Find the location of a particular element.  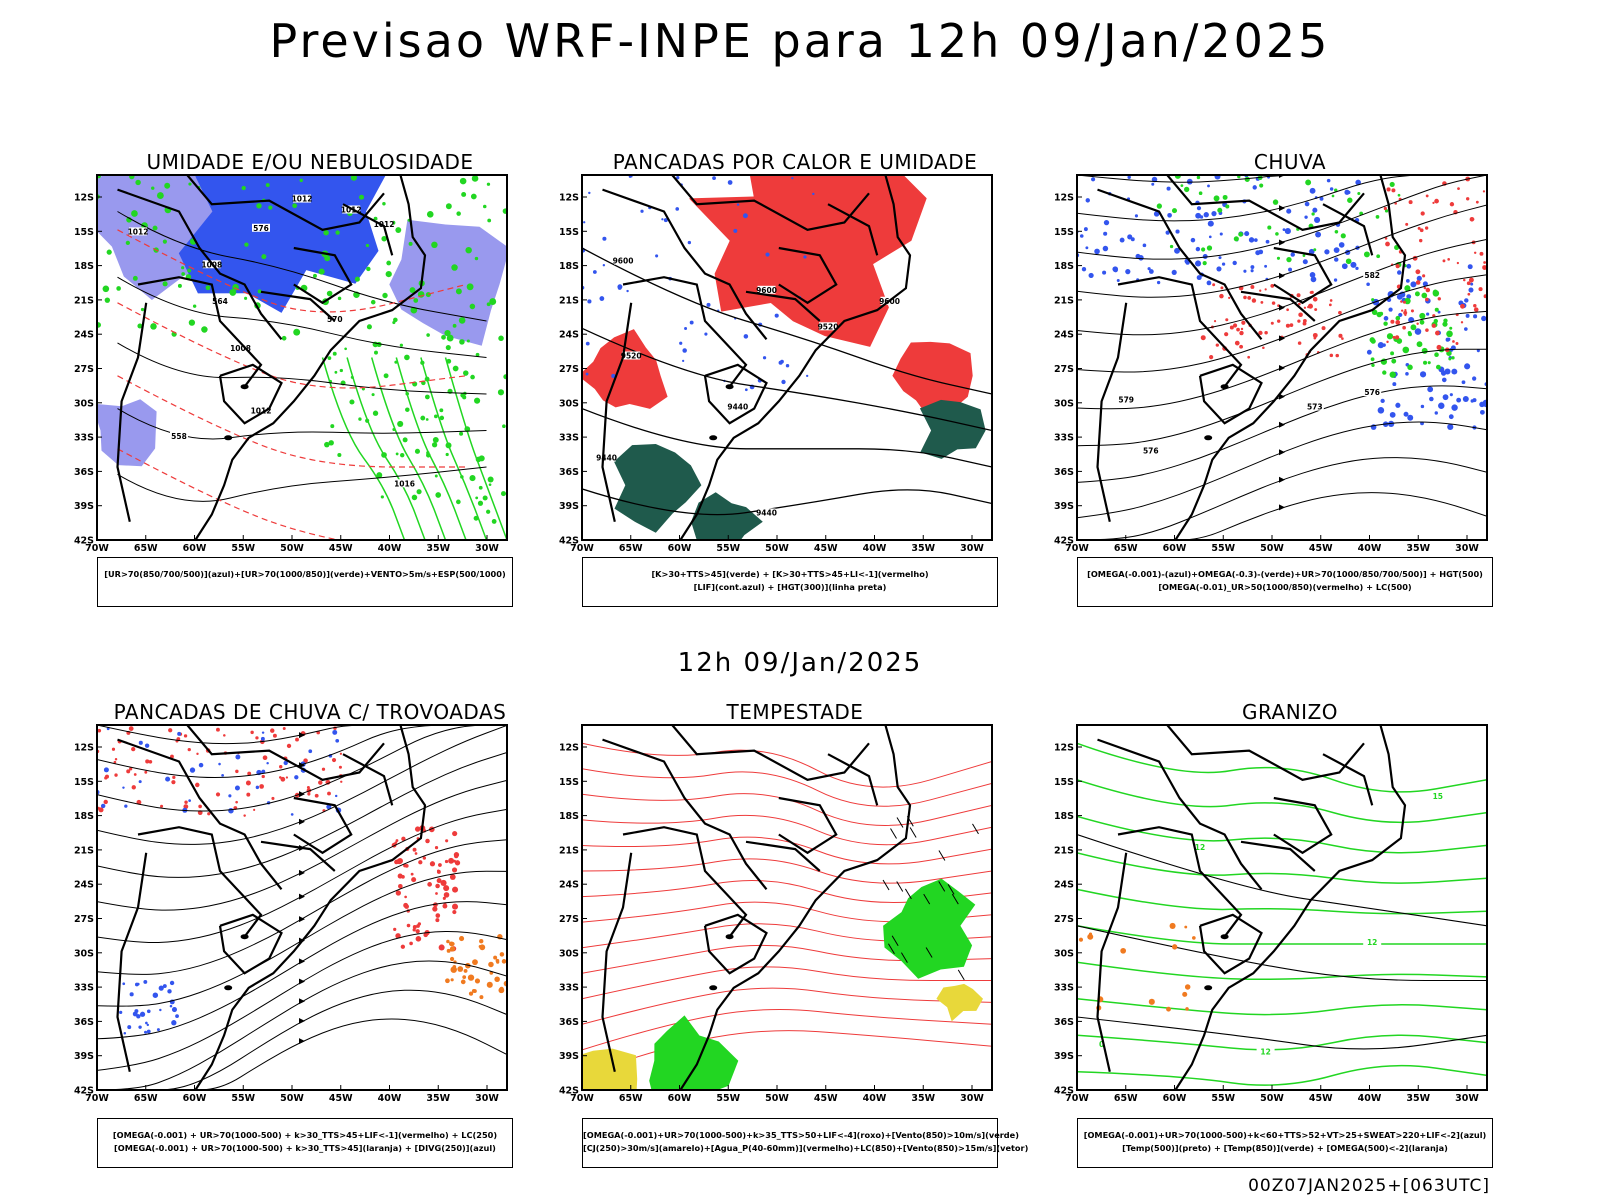

contour-label: 9440 is located at coordinates (606, 458).